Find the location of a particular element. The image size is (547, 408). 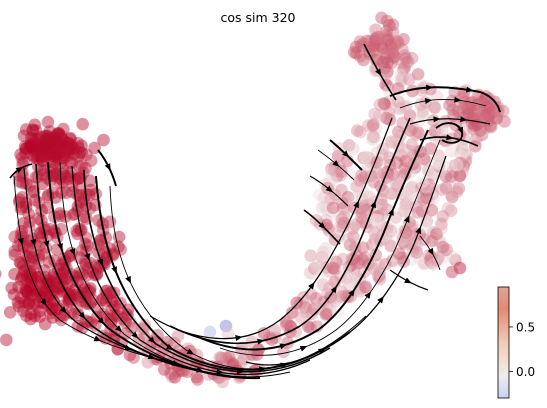

streamline is located at coordinates (87, 268).